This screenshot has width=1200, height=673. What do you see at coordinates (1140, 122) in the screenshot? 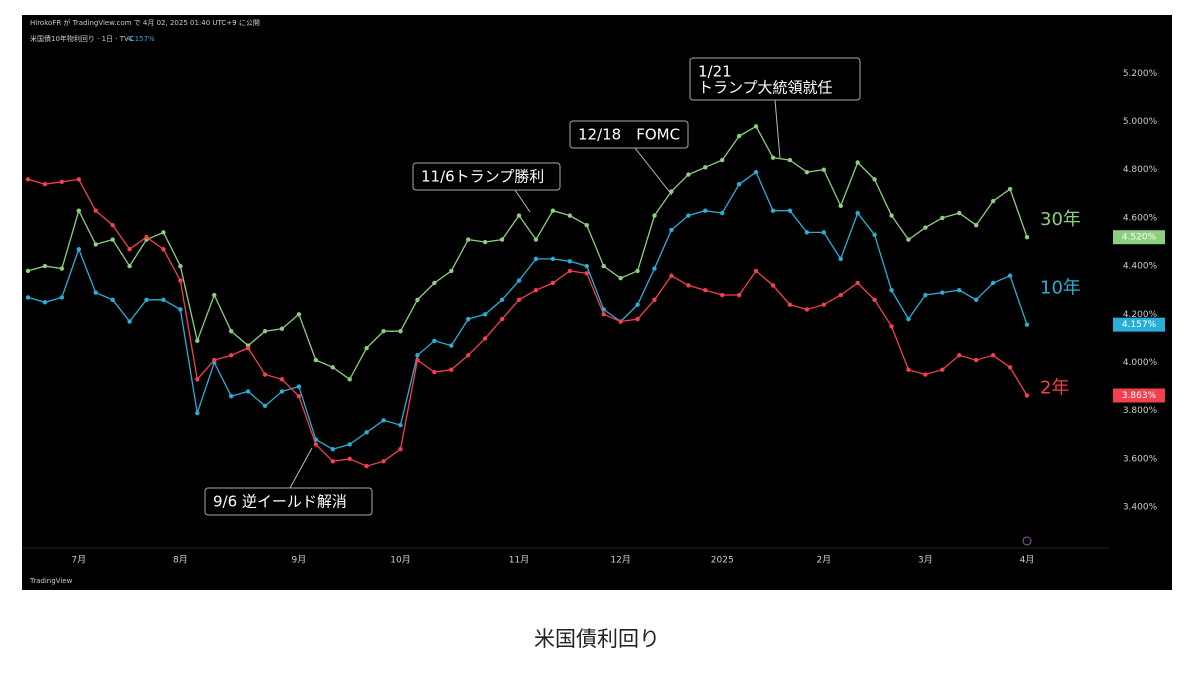
I see `y-tick-label: 5.000%` at bounding box center [1140, 122].